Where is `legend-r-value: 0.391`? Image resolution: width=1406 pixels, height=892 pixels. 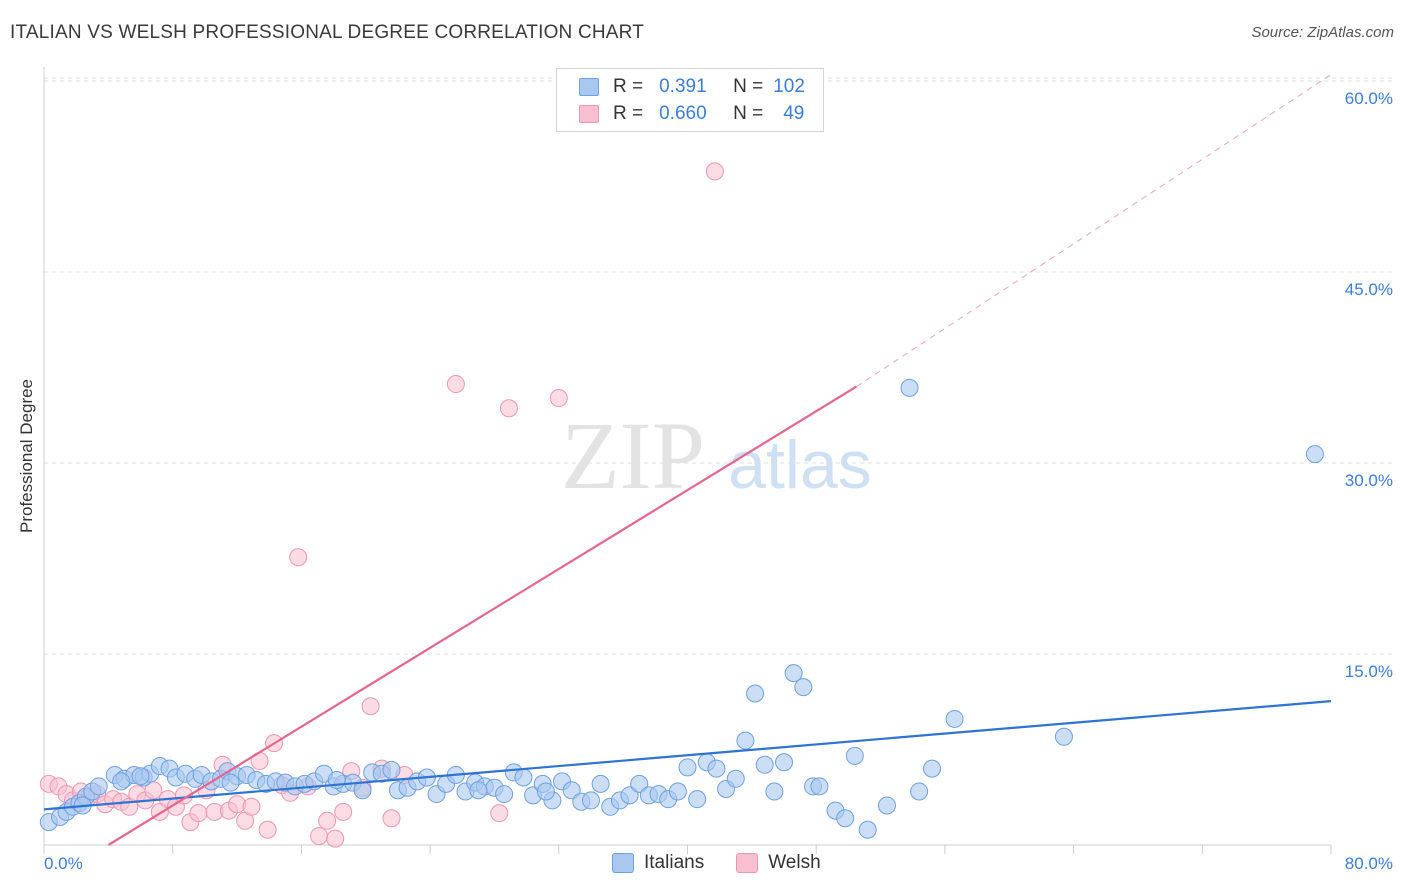
legend-r-value: 0.391 is located at coordinates (683, 86).